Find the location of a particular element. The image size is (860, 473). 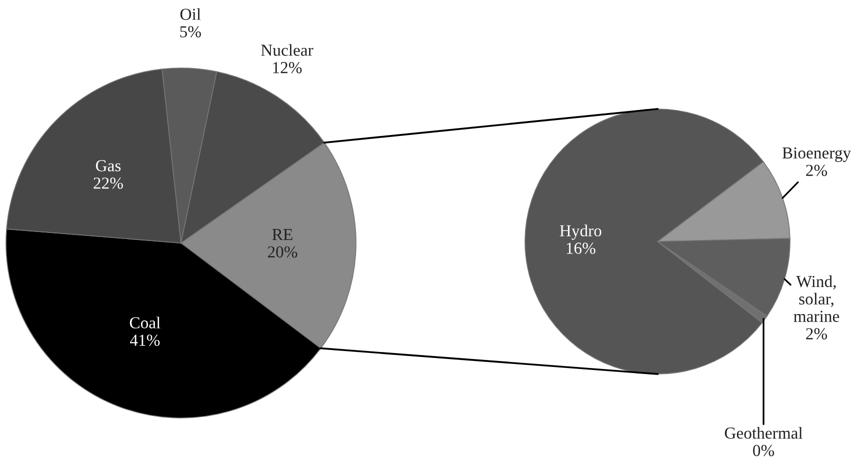

data-label: 16% is located at coordinates (581, 248).